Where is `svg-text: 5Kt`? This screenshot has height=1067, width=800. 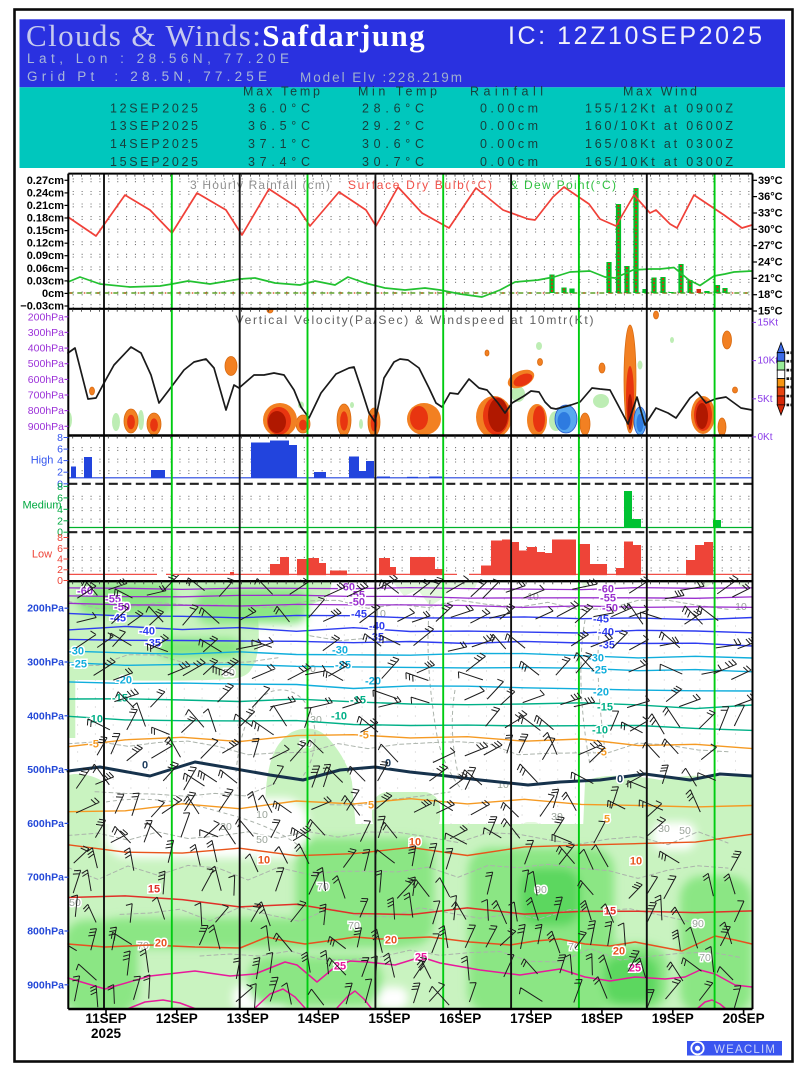
svg-text: 5Kt is located at coordinates (765, 399).